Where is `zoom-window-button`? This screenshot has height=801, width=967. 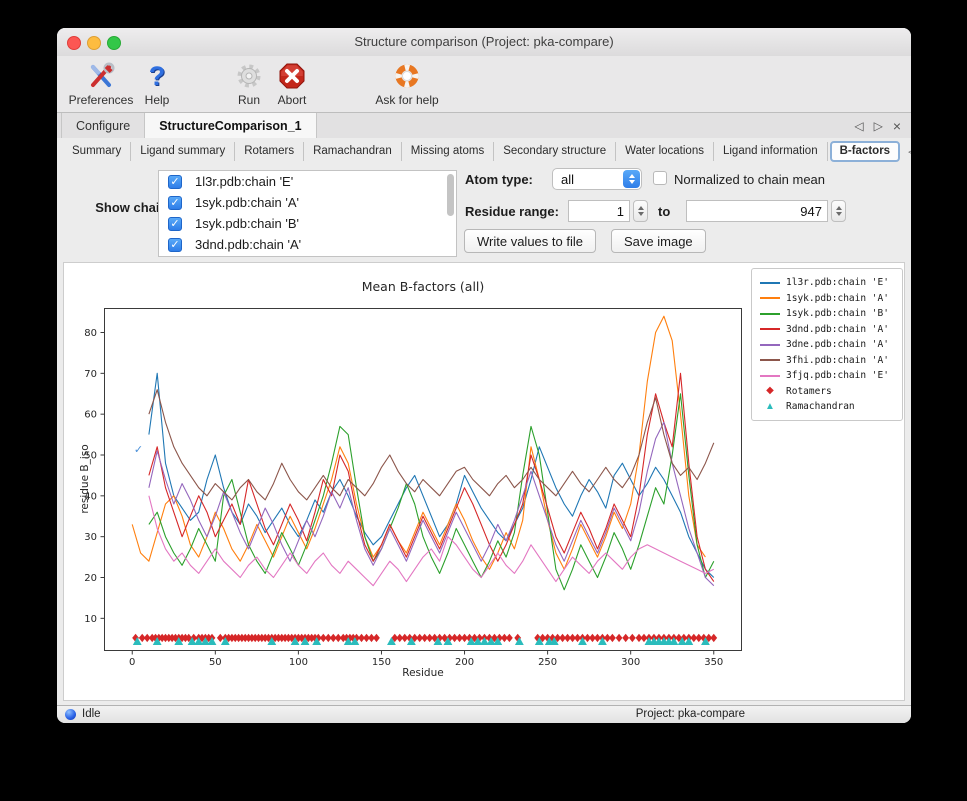
zoom-window-button is located at coordinates (114, 43).